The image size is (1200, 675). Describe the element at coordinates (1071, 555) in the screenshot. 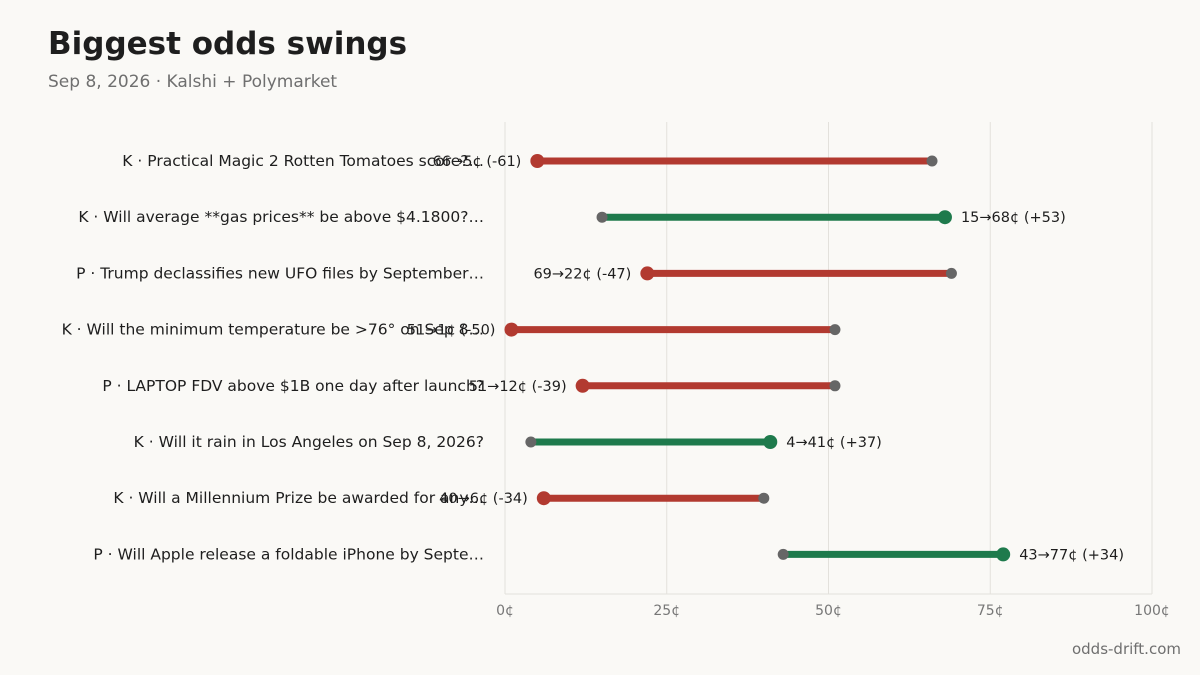

I see `value-label: 43→77¢ (+34)` at that location.